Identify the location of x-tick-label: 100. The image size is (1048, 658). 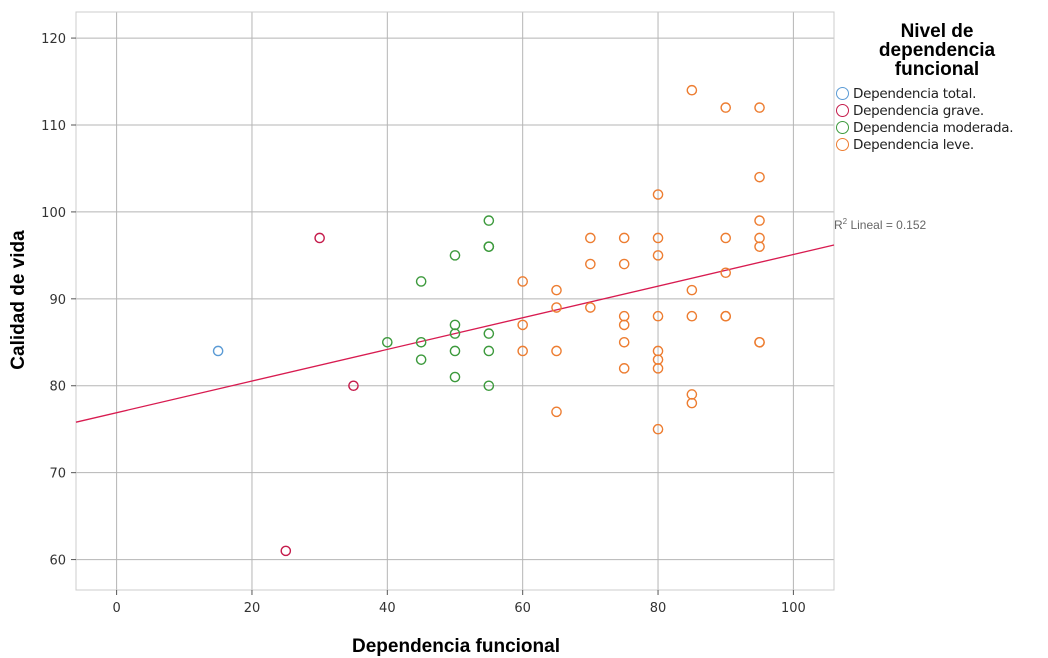
(793, 608).